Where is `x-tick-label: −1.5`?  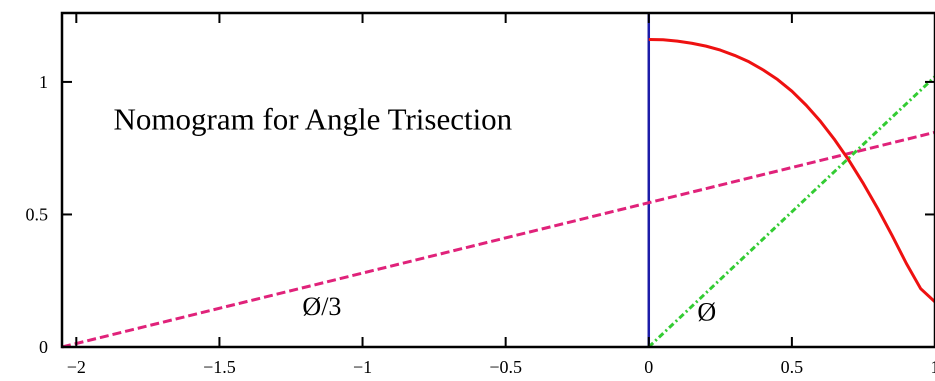 x-tick-label: −1.5 is located at coordinates (219, 367).